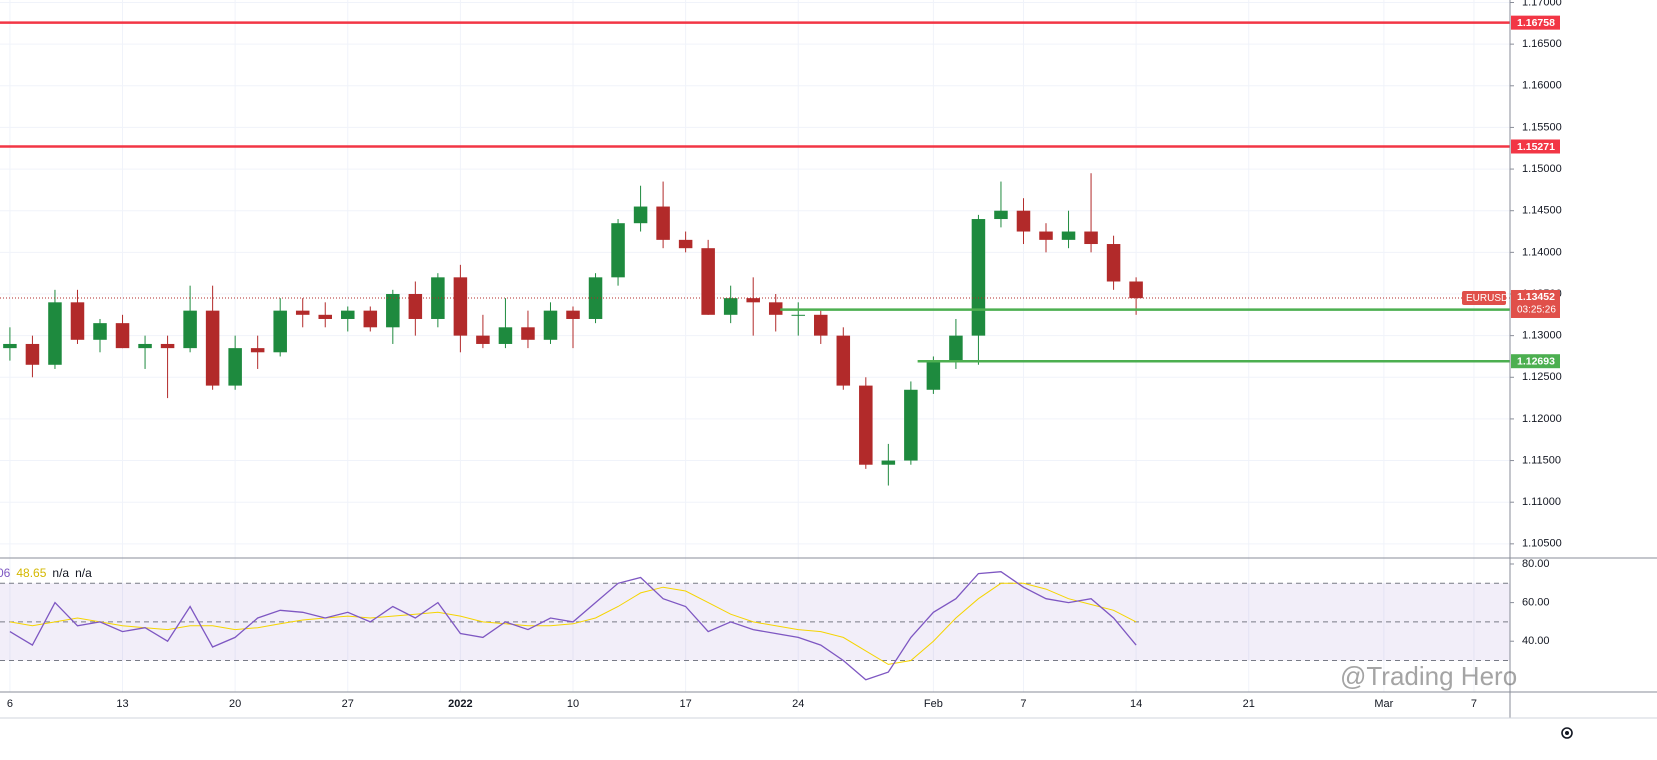 The height and width of the screenshot is (760, 1657). Describe the element at coordinates (1383, 704) in the screenshot. I see `x-tick-label: Mar` at that location.